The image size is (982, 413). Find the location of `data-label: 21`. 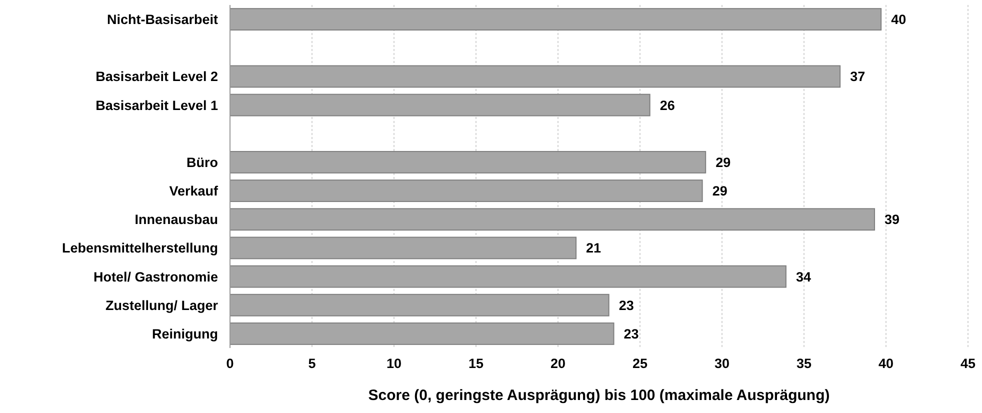

data-label: 21 is located at coordinates (594, 248).